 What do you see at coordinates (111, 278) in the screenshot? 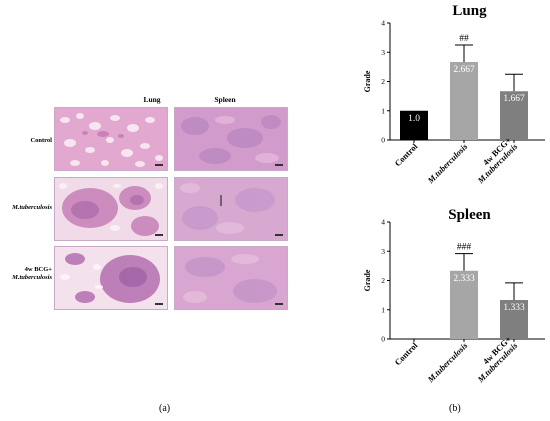
I see `micrograph-lung-bcg-mtb` at bounding box center [111, 278].